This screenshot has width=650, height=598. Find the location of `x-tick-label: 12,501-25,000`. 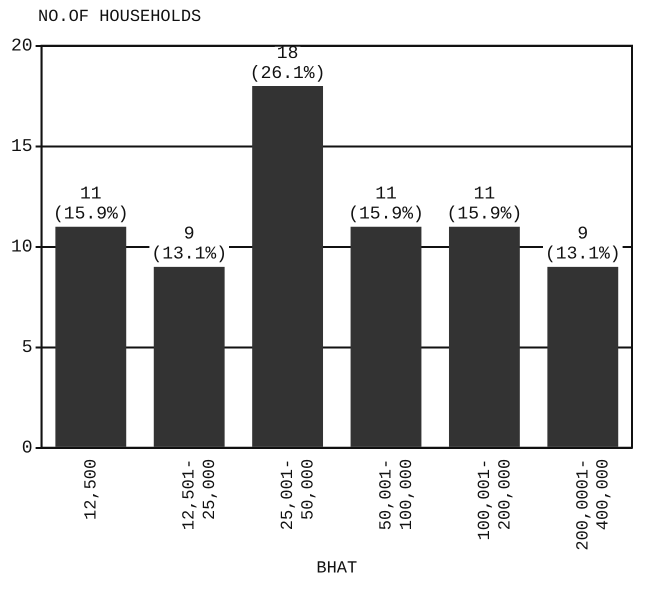

x-tick-label: 12,501-25,000 is located at coordinates (200, 494).